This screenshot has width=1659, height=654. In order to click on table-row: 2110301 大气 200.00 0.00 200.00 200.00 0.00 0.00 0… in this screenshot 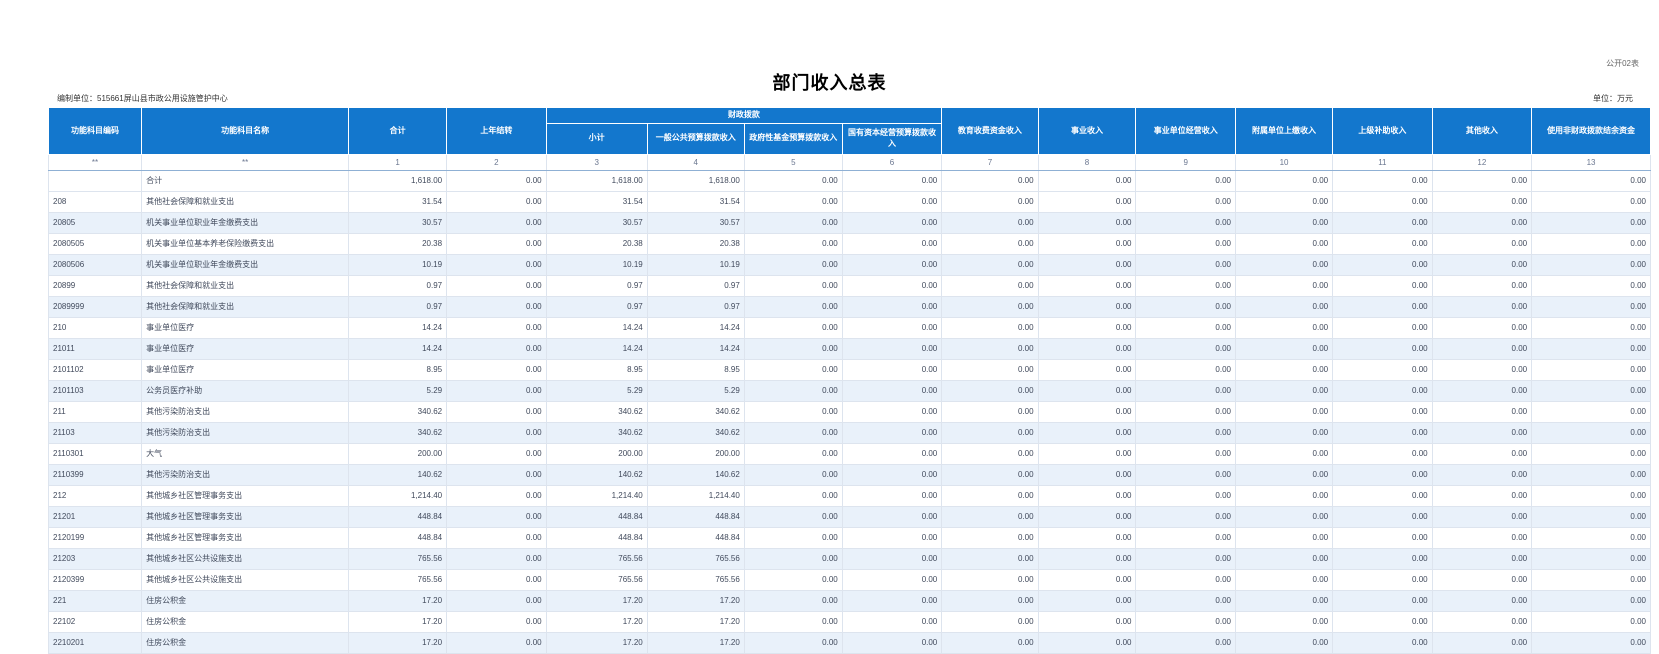, I will do `click(849, 453)`.